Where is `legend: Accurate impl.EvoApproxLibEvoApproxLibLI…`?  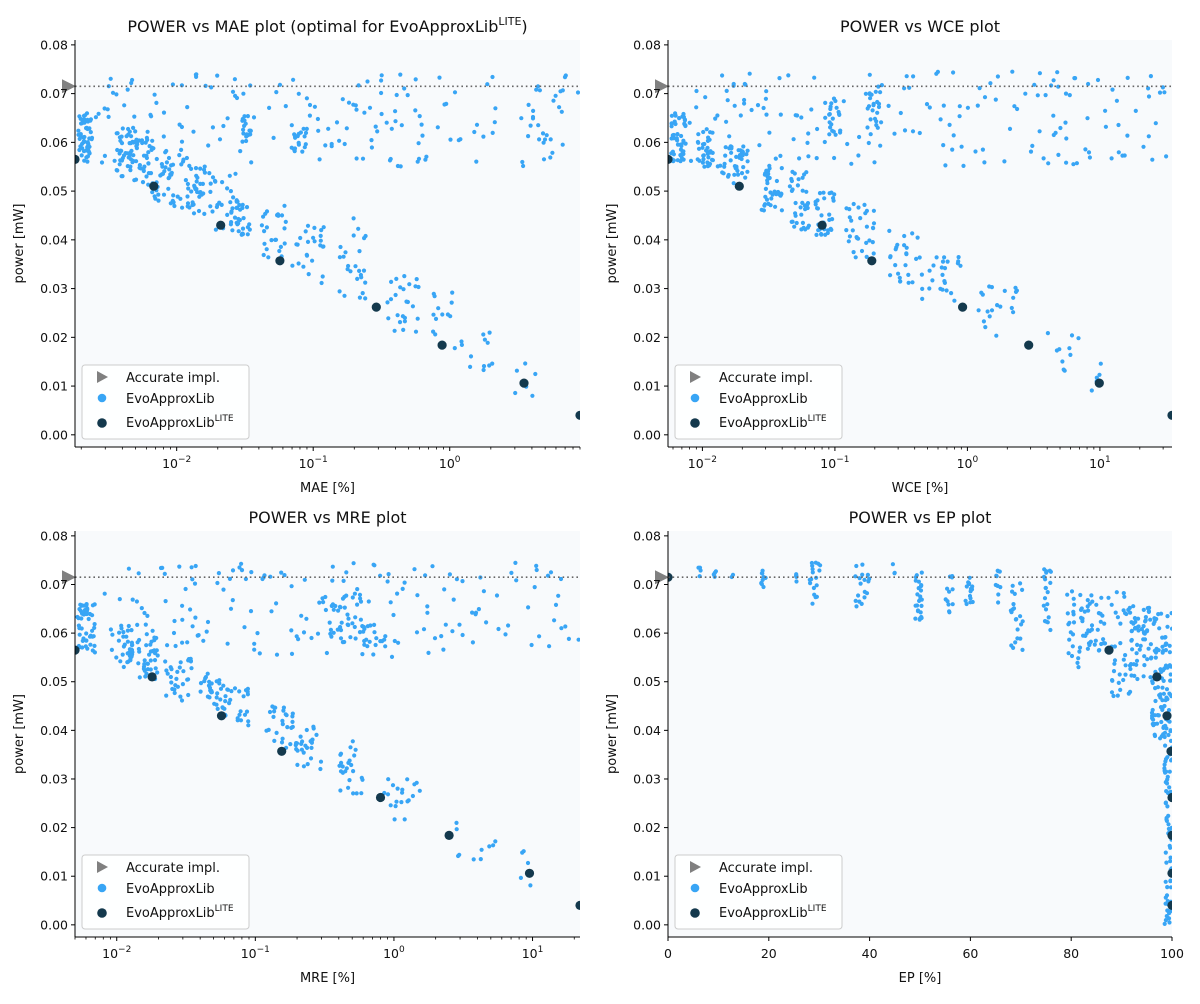 legend: Accurate impl.EvoApproxLibEvoApproxLibLI… is located at coordinates (758, 892).